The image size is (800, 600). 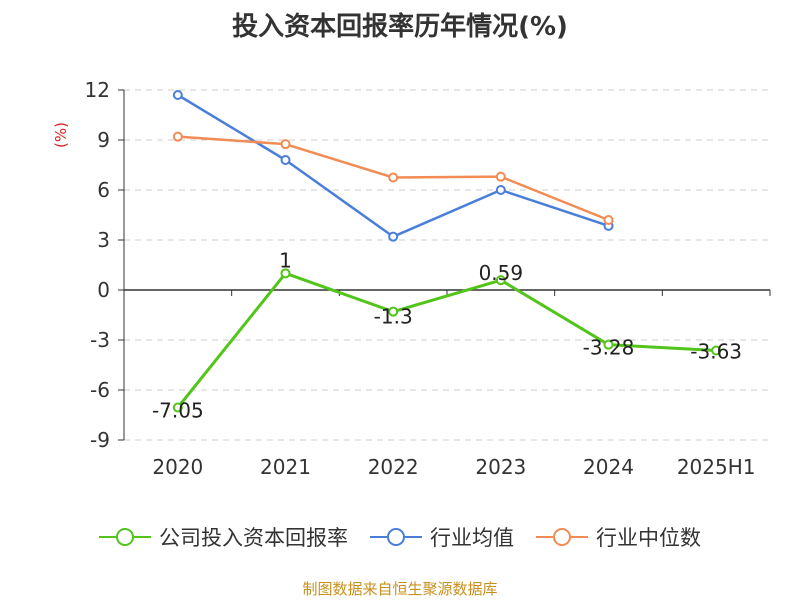 I want to click on y-tick-label: -9, so click(x=100, y=440).